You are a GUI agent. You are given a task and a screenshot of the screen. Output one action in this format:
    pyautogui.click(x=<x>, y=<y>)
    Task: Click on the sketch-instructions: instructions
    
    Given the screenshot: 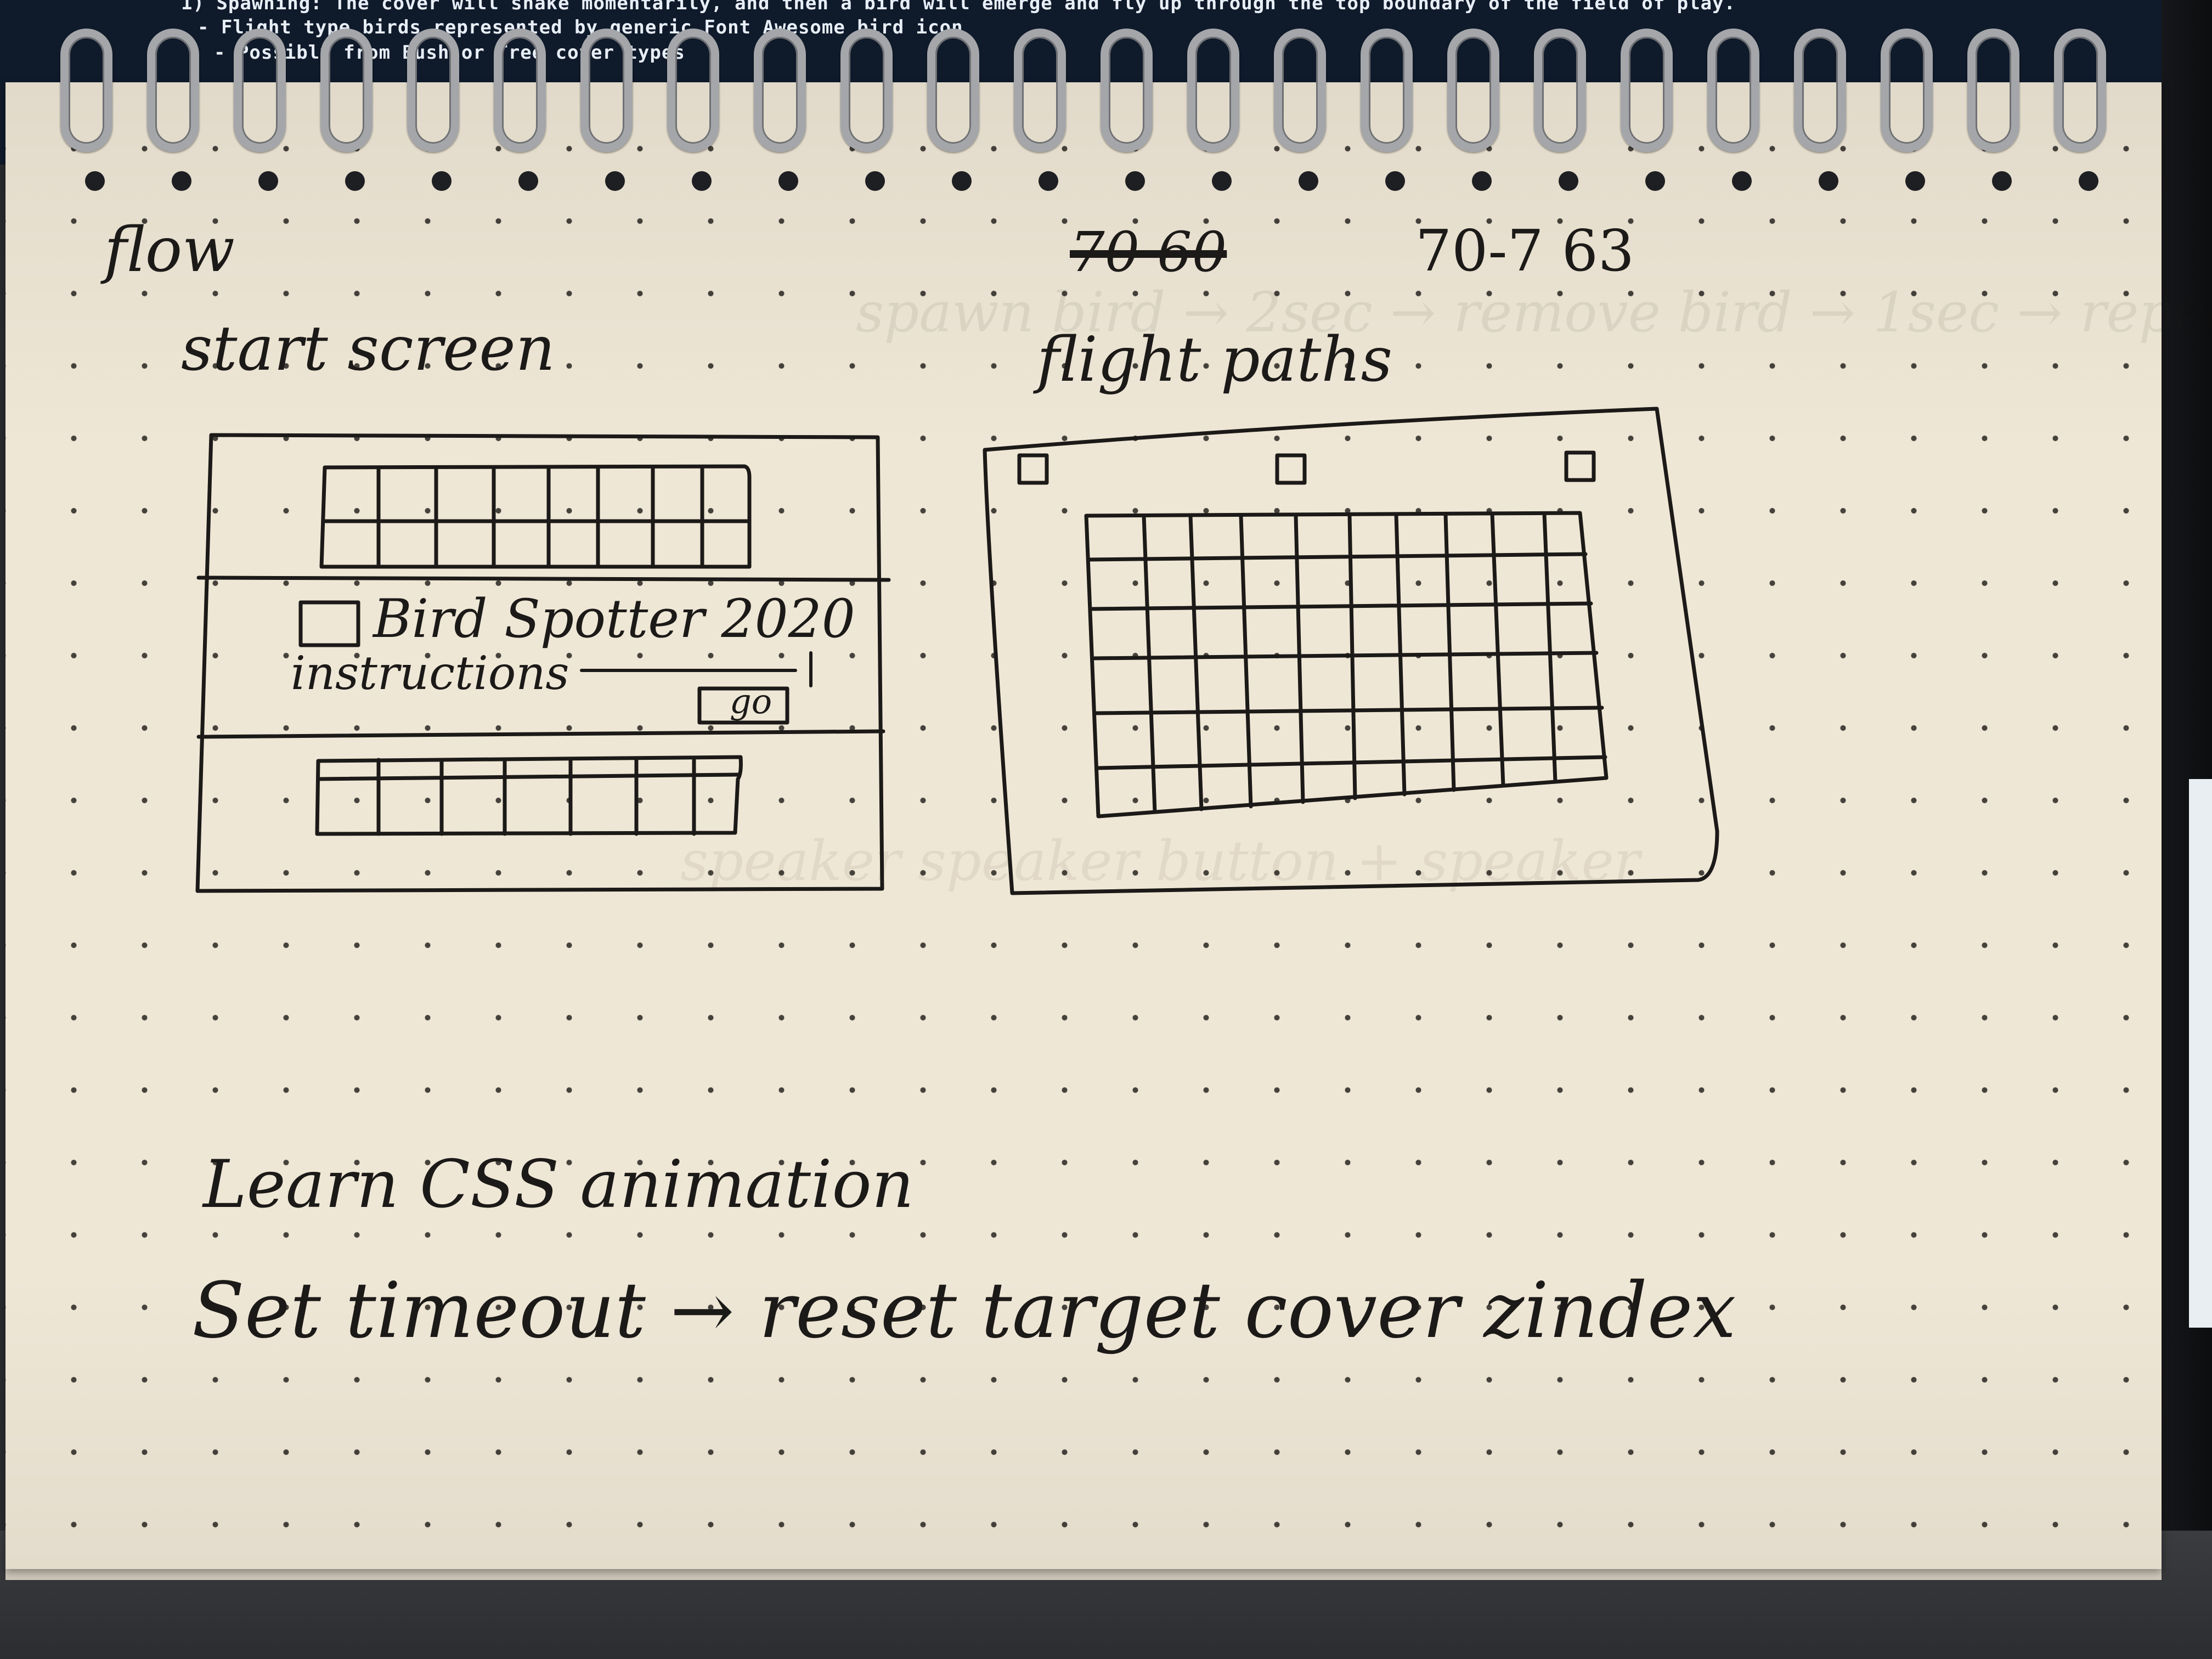 What is the action you would take?
    pyautogui.click(x=430, y=673)
    